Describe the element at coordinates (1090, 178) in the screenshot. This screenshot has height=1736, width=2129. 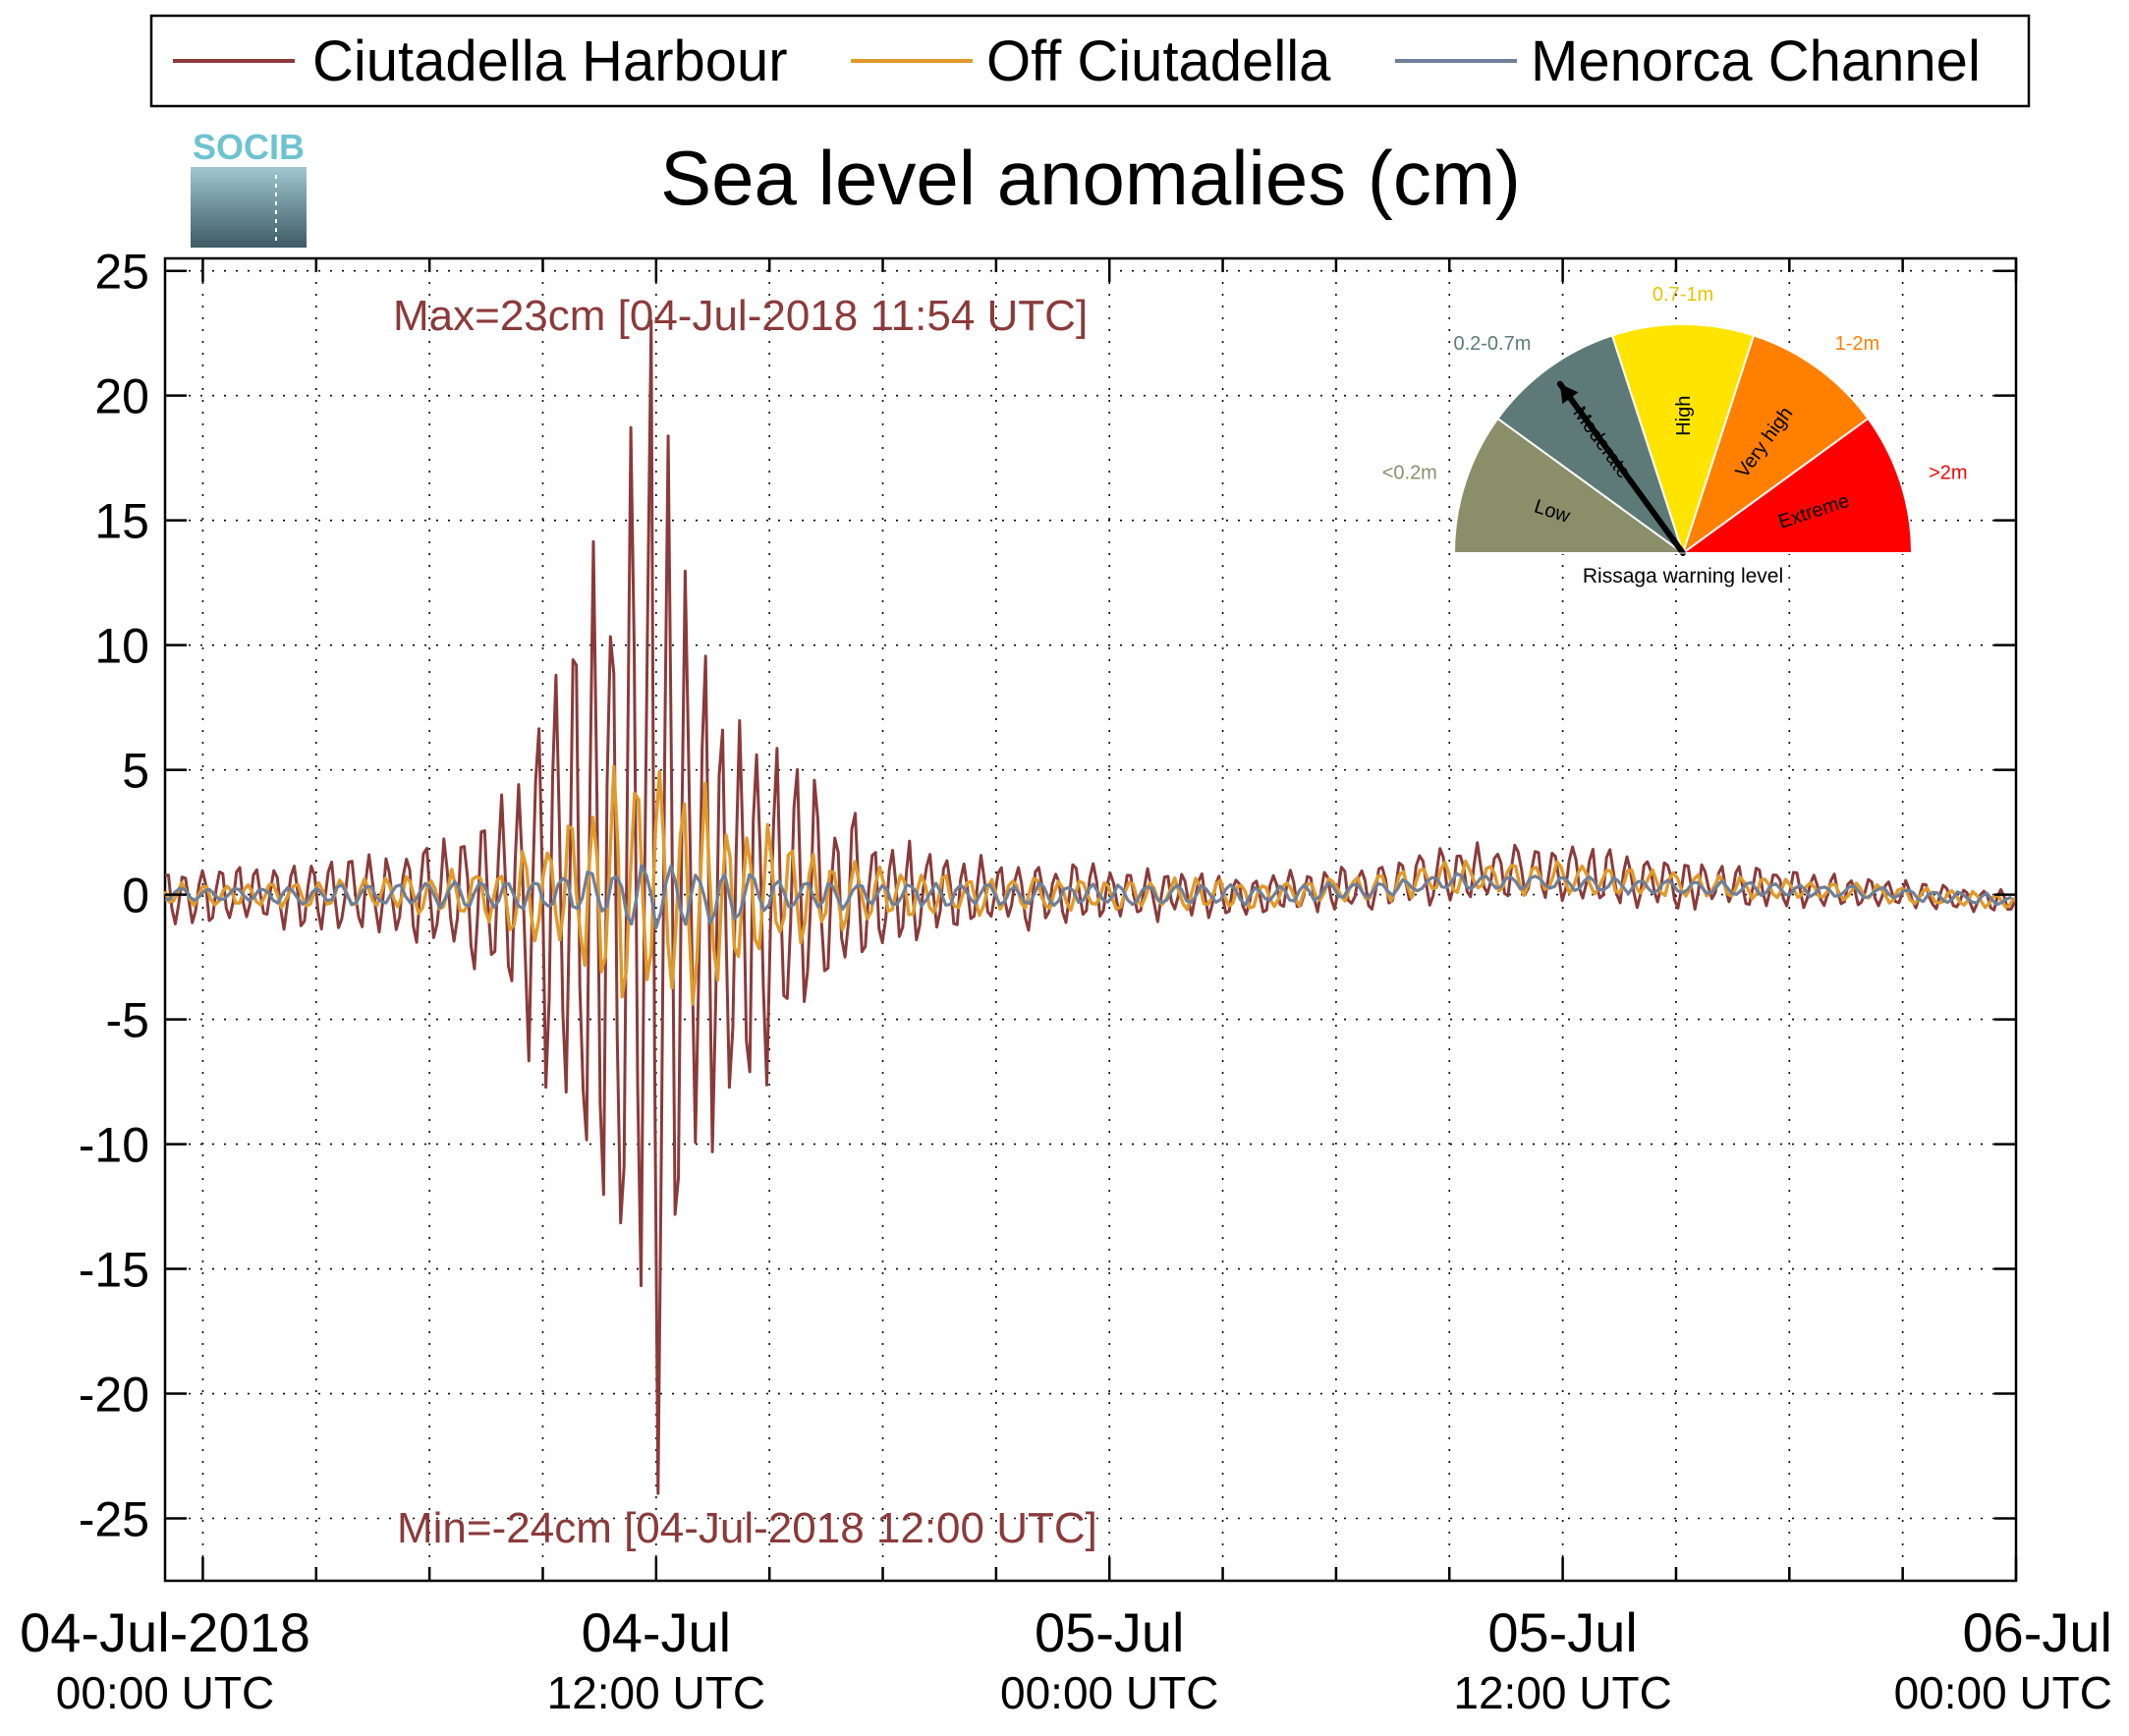
I see `chart-title: Sea level anomalies (cm)` at that location.